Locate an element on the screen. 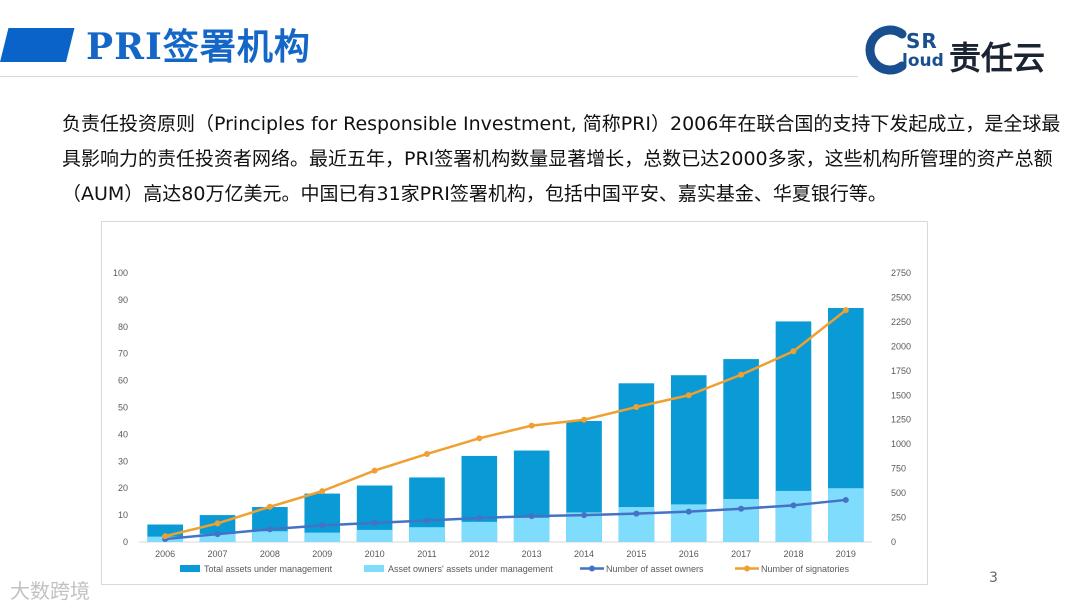  left-tick-label: 40 is located at coordinates (123, 434).